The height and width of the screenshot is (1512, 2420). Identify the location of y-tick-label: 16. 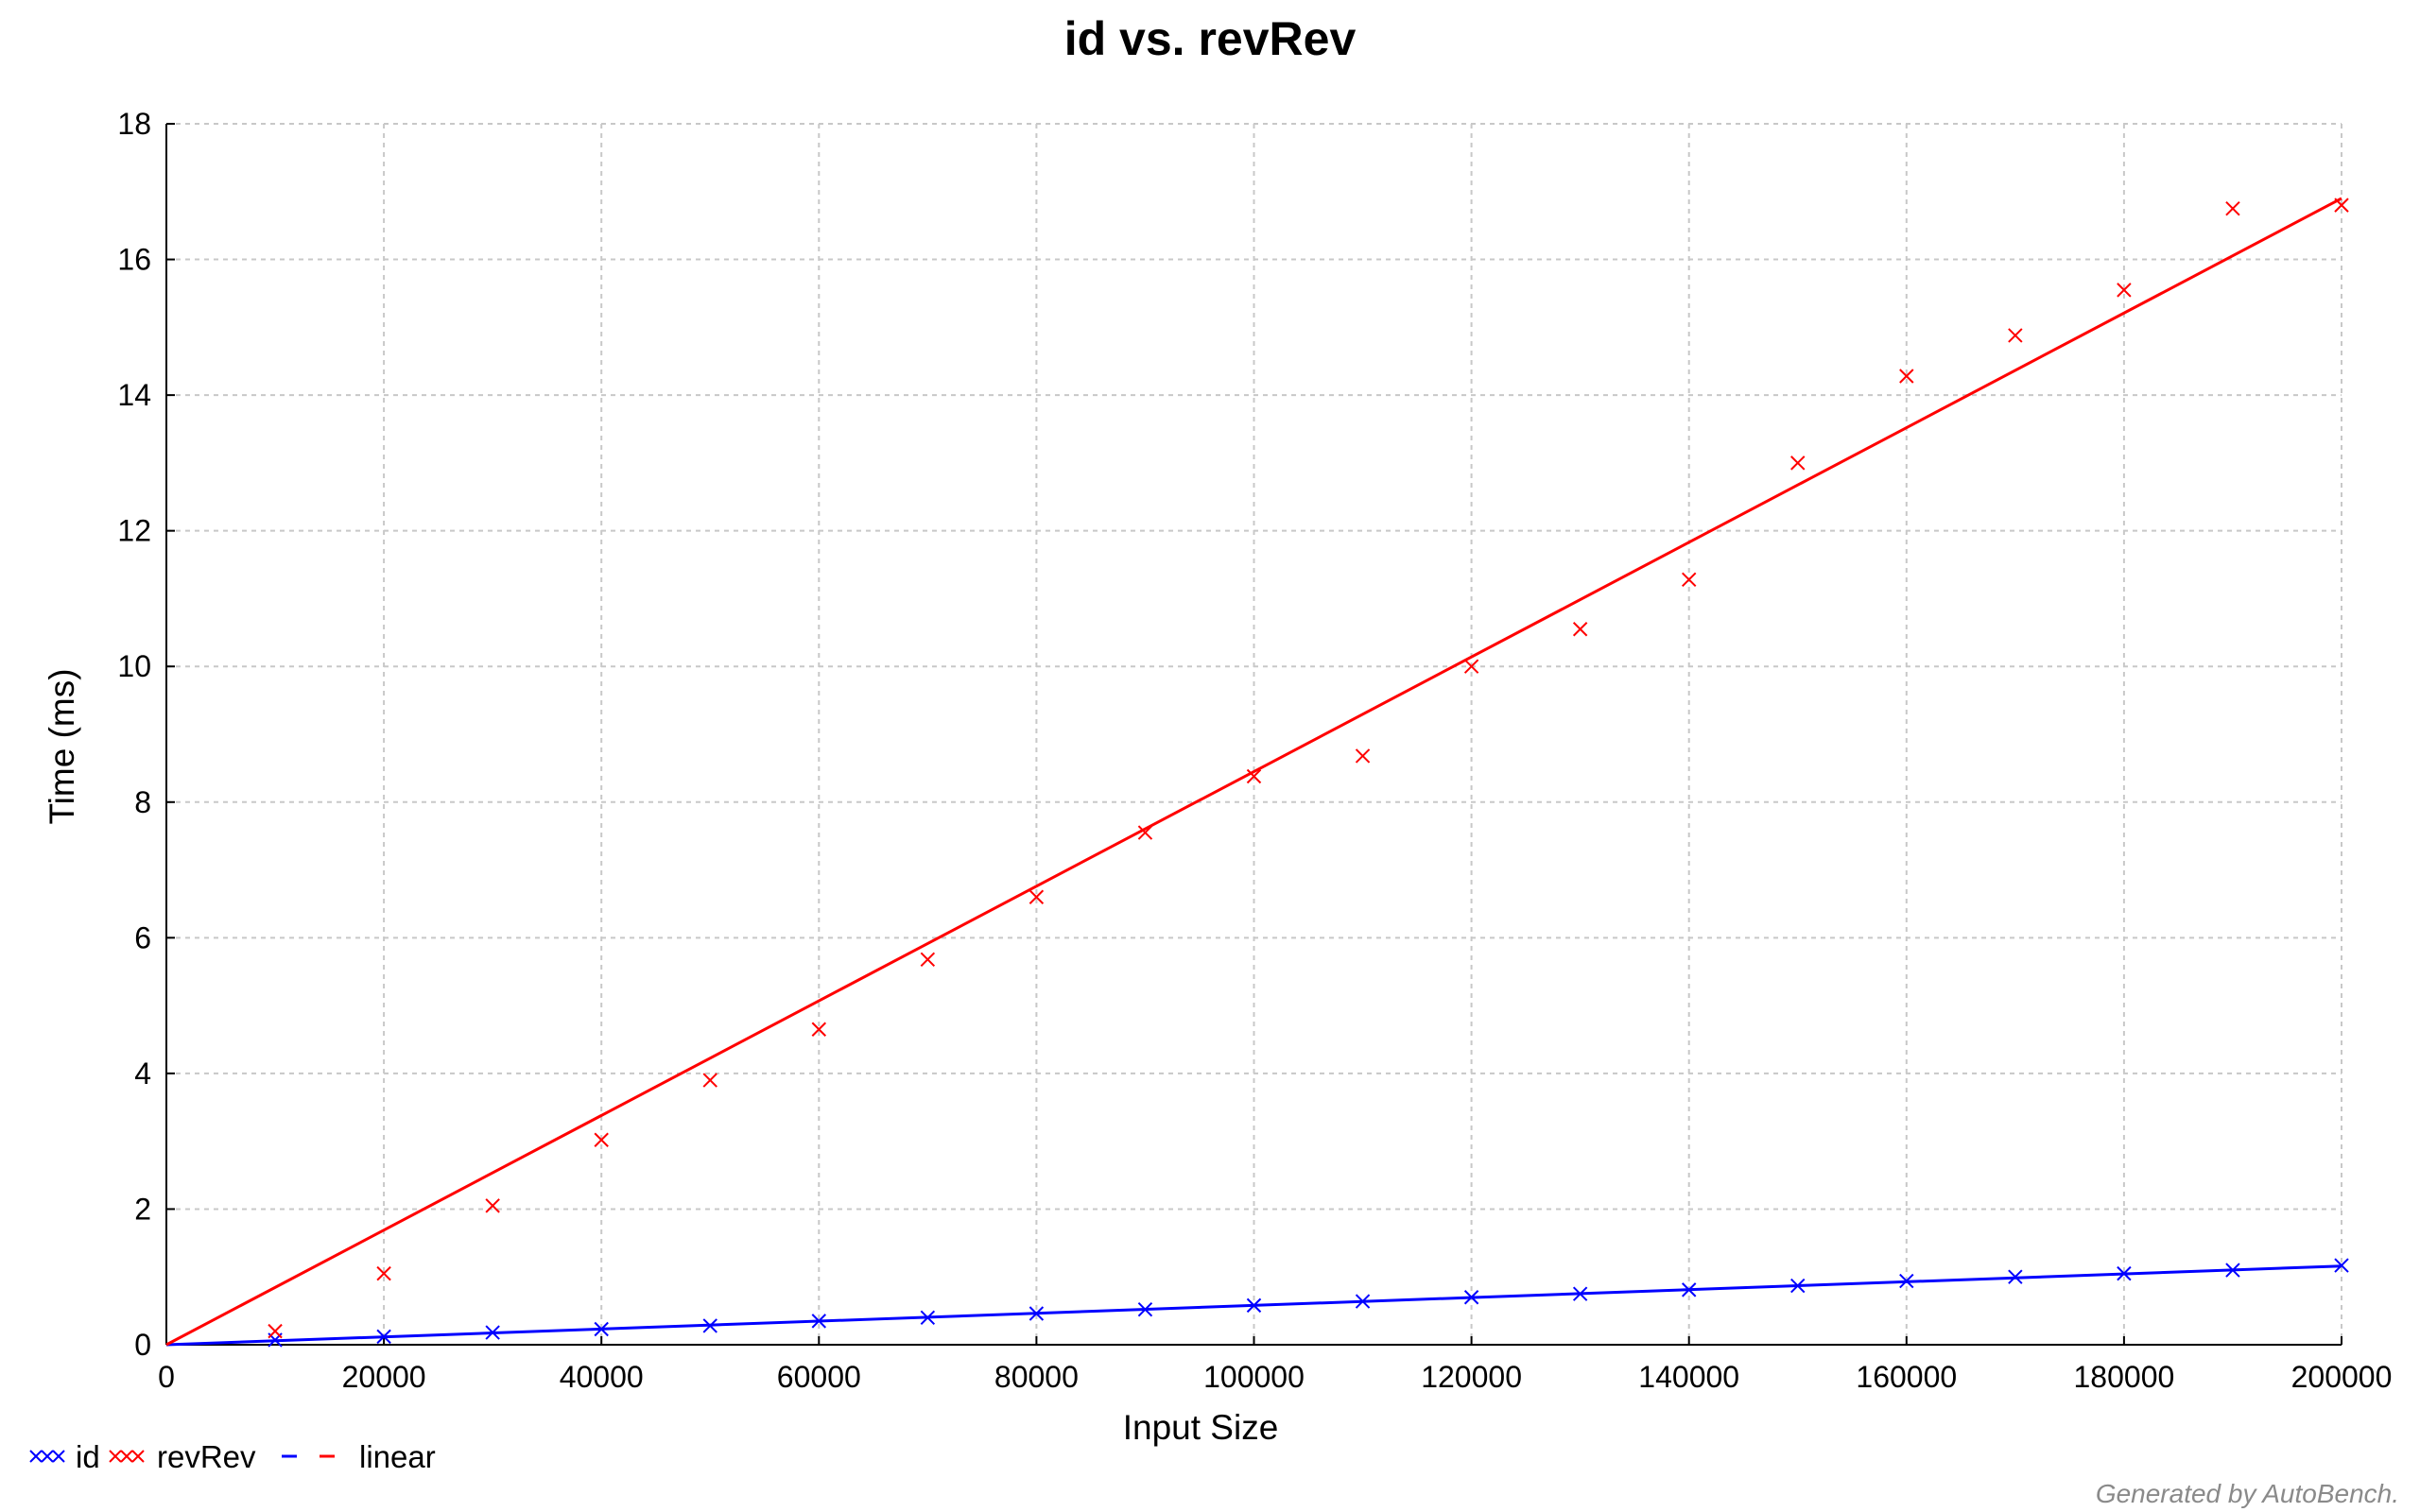
(134, 260).